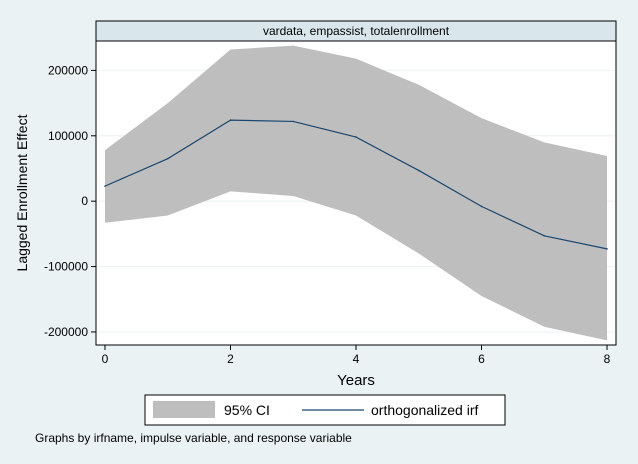  What do you see at coordinates (70, 201) in the screenshot?
I see `y-ticks: -200000 -100000 0 100000 200000` at bounding box center [70, 201].